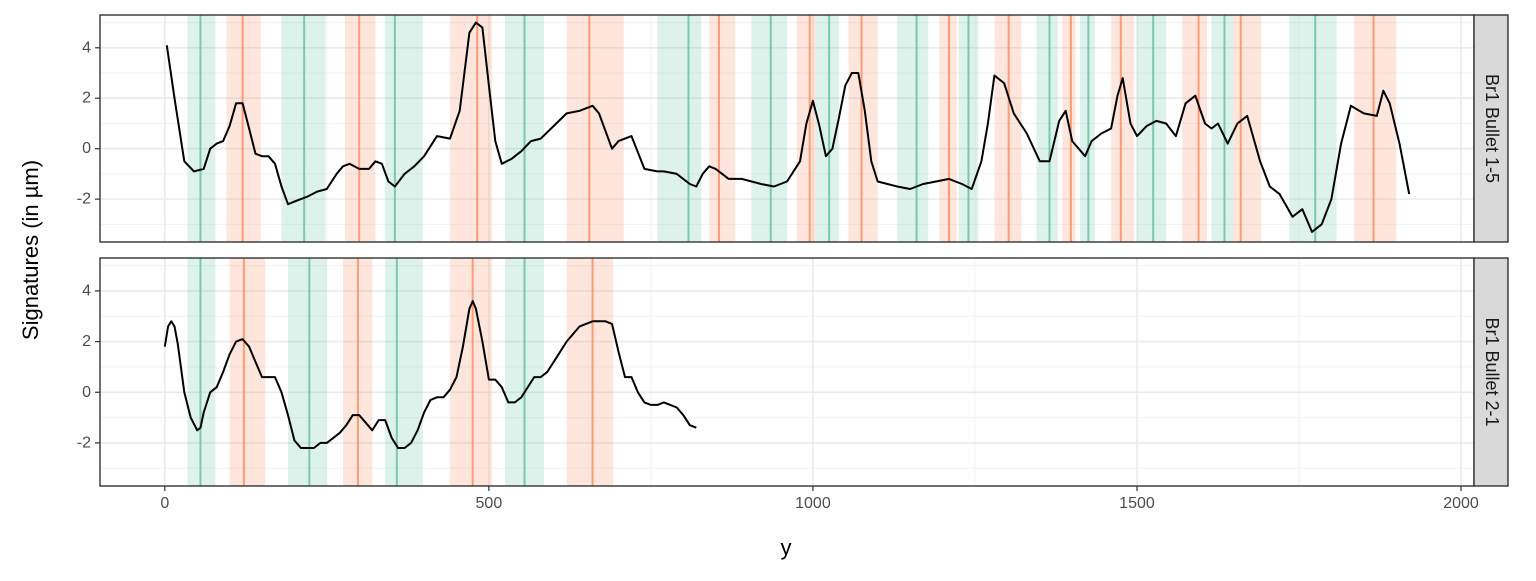 Image resolution: width=1536 pixels, height=581 pixels. What do you see at coordinates (86, 148) in the screenshot?
I see `panel-1-y-tick-label: 0` at bounding box center [86, 148].